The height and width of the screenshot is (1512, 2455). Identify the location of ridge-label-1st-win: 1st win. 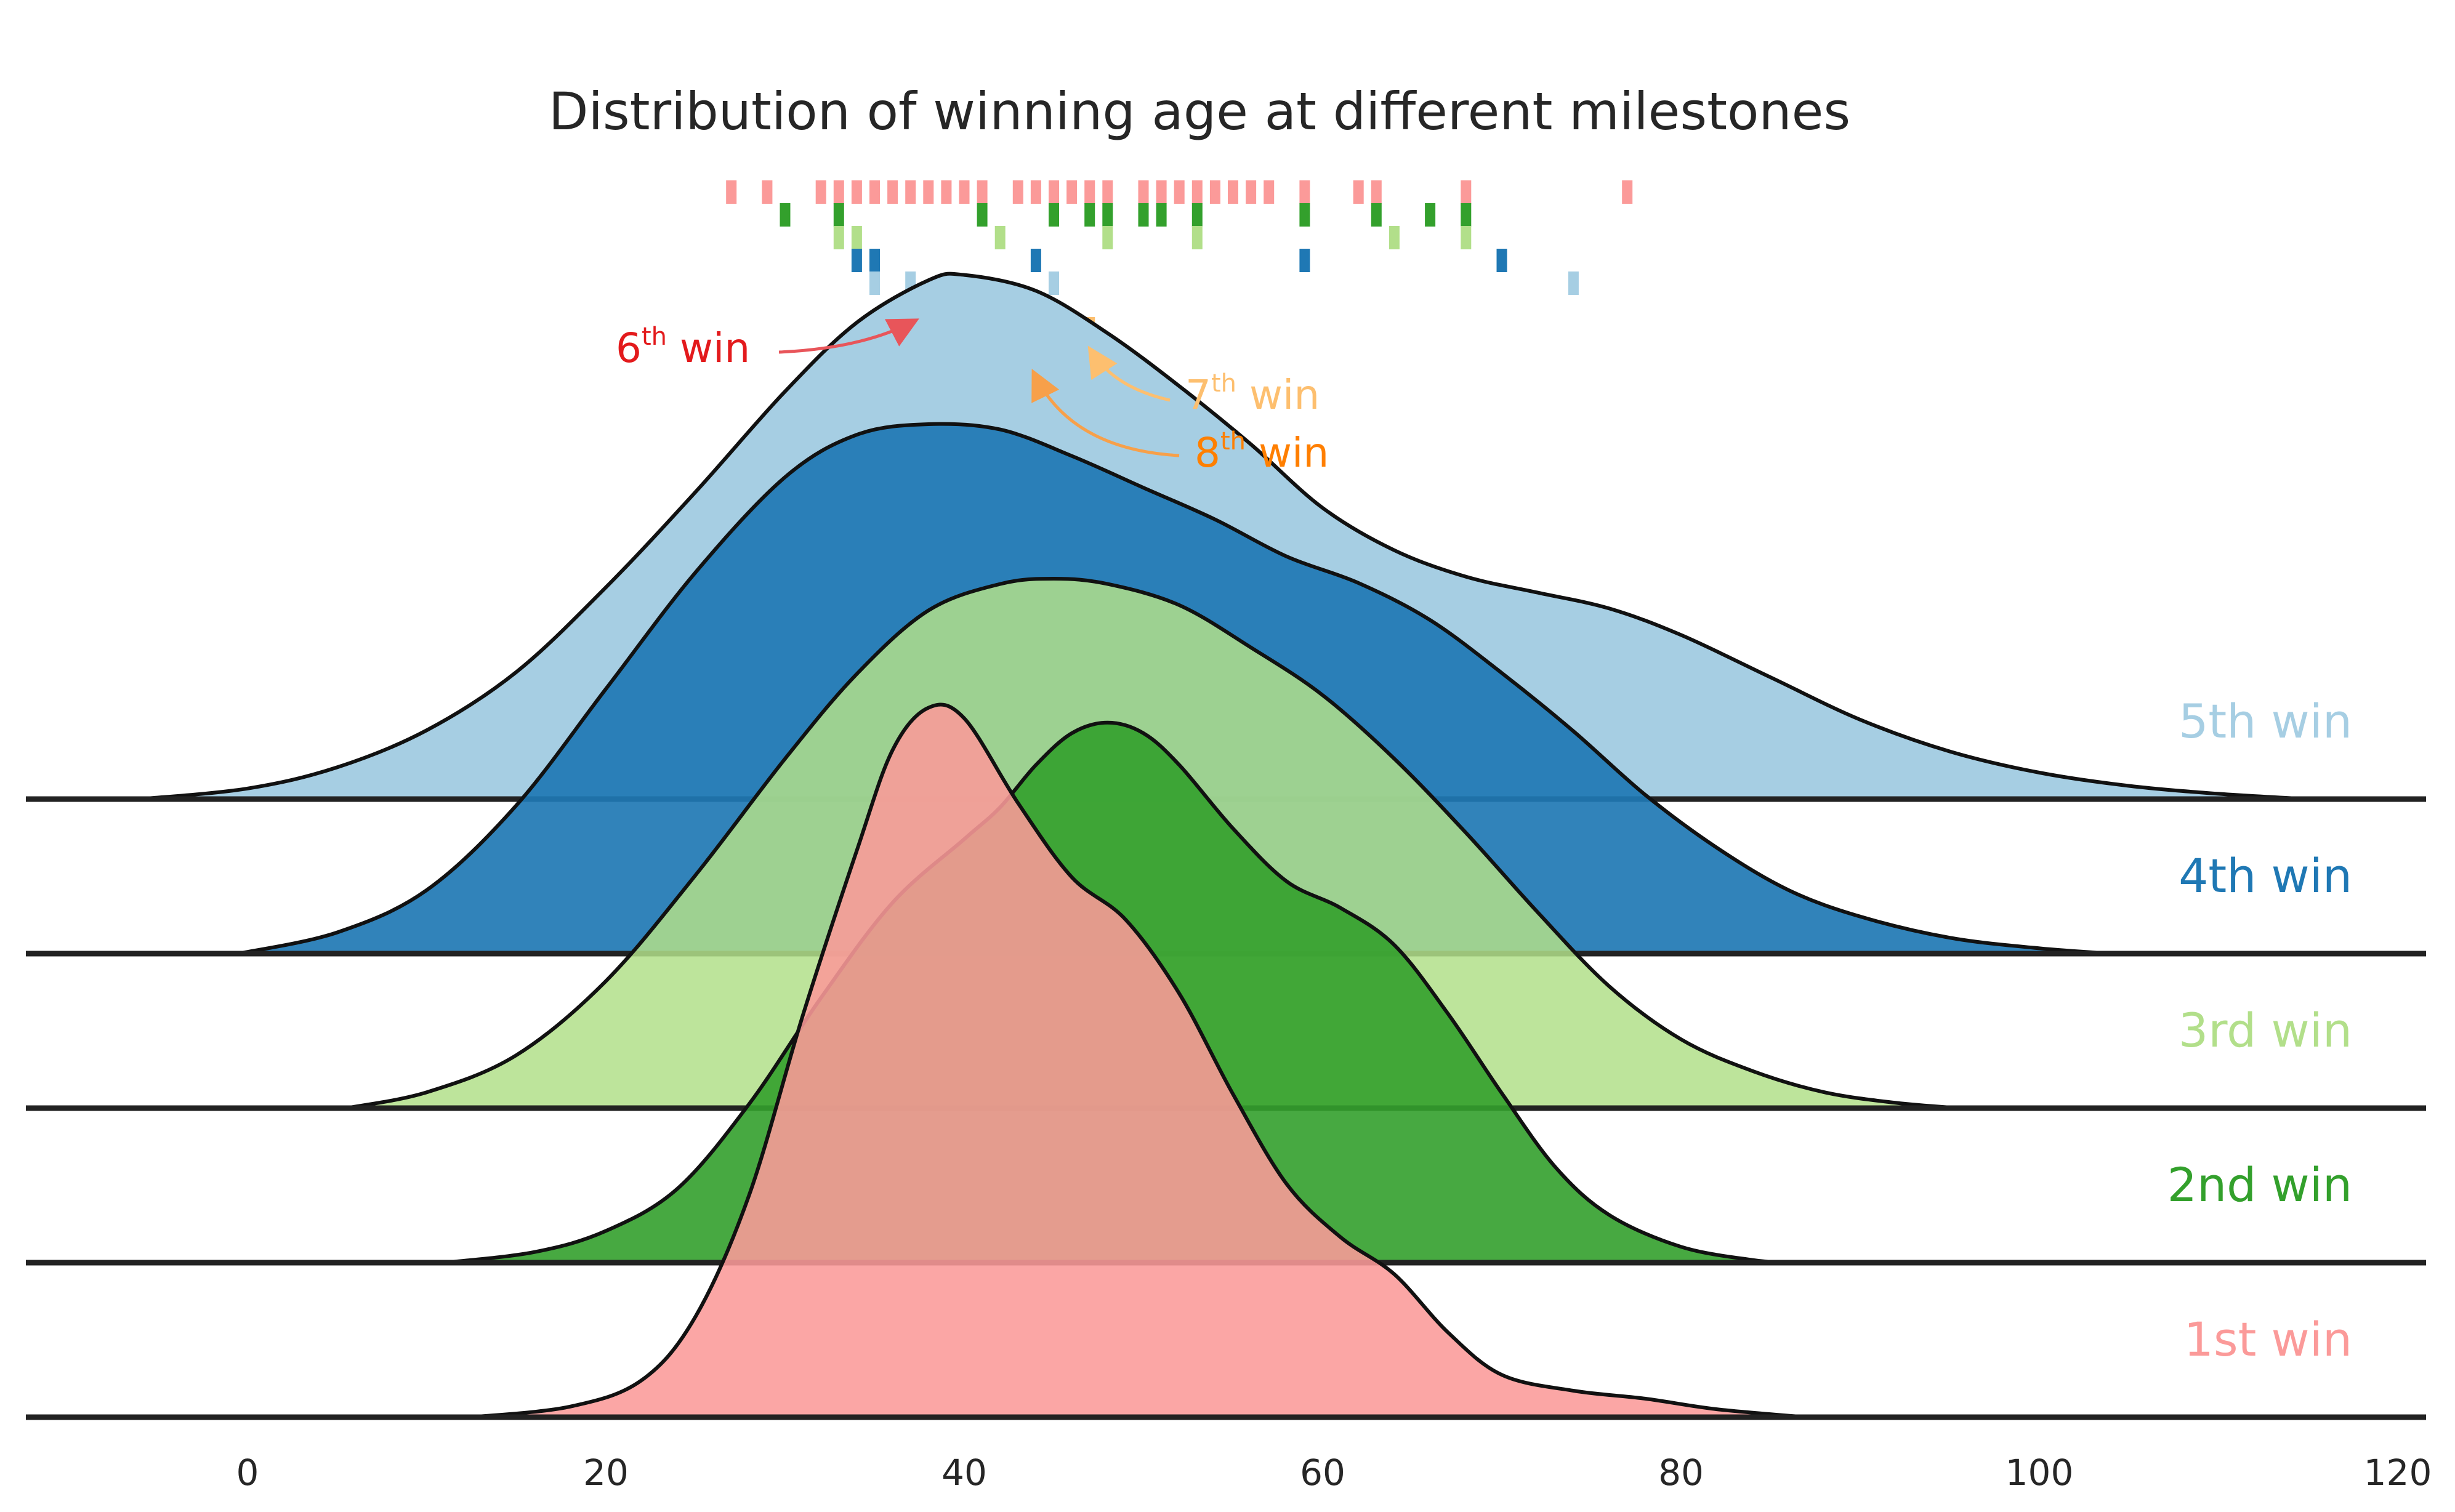
(2268, 1340).